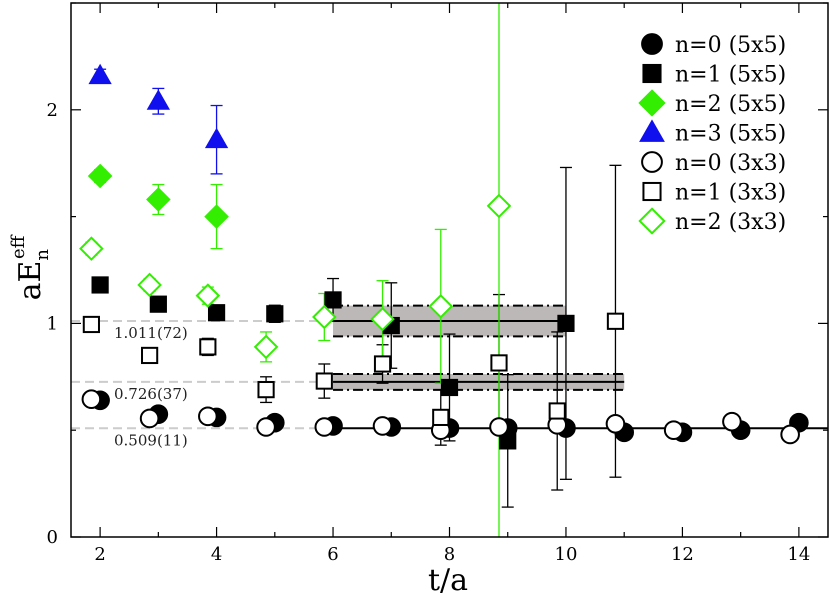  I want to click on fit-label-1: 0.726(37), so click(151, 394).